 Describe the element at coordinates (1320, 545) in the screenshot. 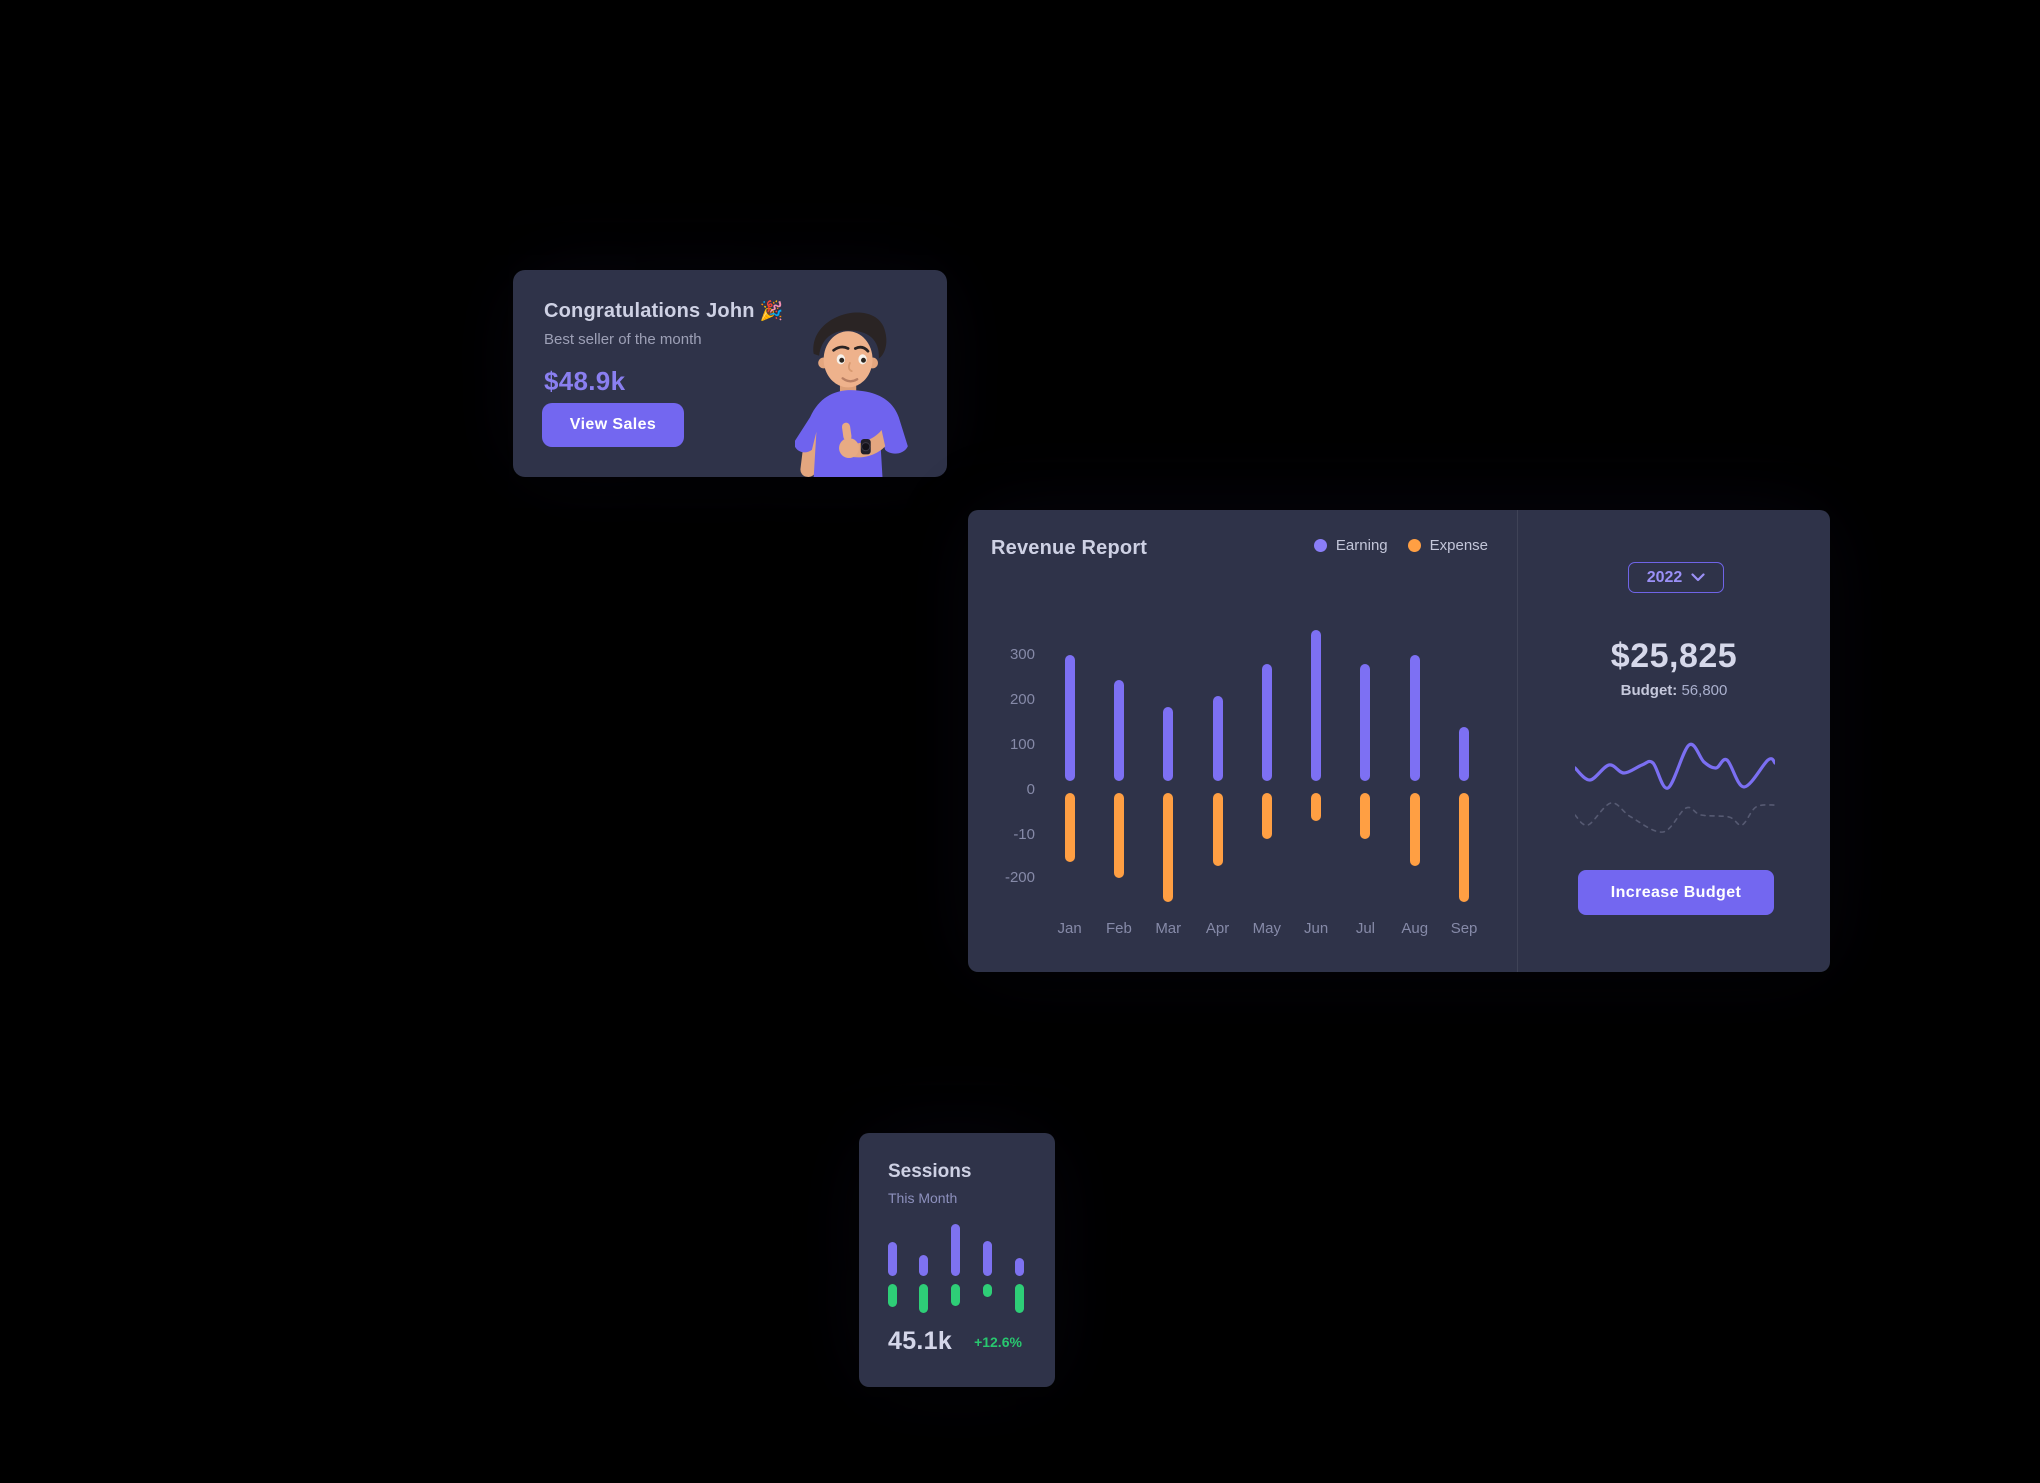

I see `earning-dot-icon` at that location.